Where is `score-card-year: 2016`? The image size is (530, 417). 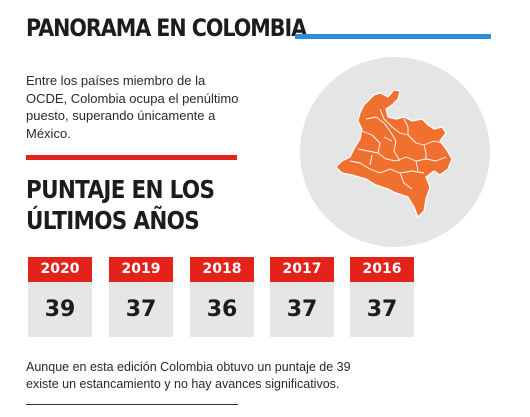 score-card-year: 2016 is located at coordinates (382, 269).